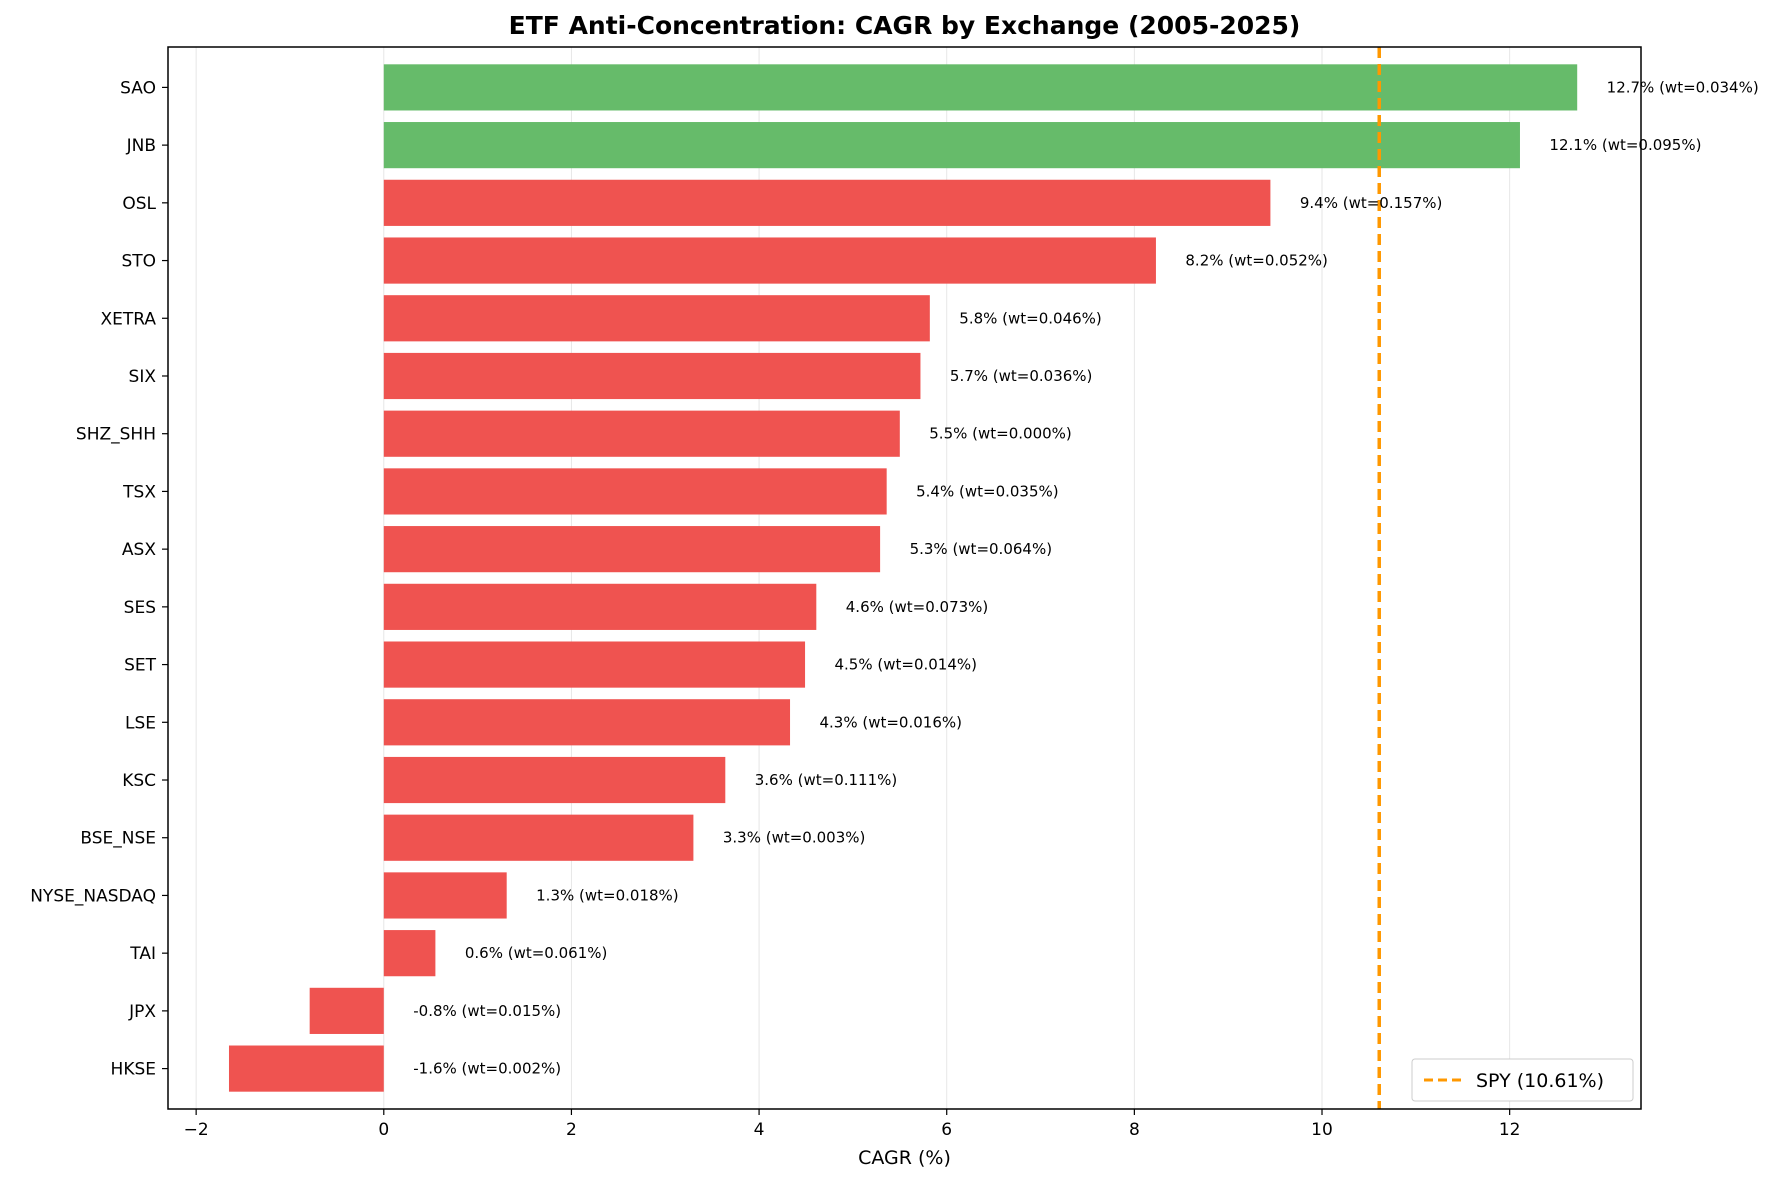 This screenshot has width=1781, height=1187. I want to click on category-label: XETRA, so click(128, 319).